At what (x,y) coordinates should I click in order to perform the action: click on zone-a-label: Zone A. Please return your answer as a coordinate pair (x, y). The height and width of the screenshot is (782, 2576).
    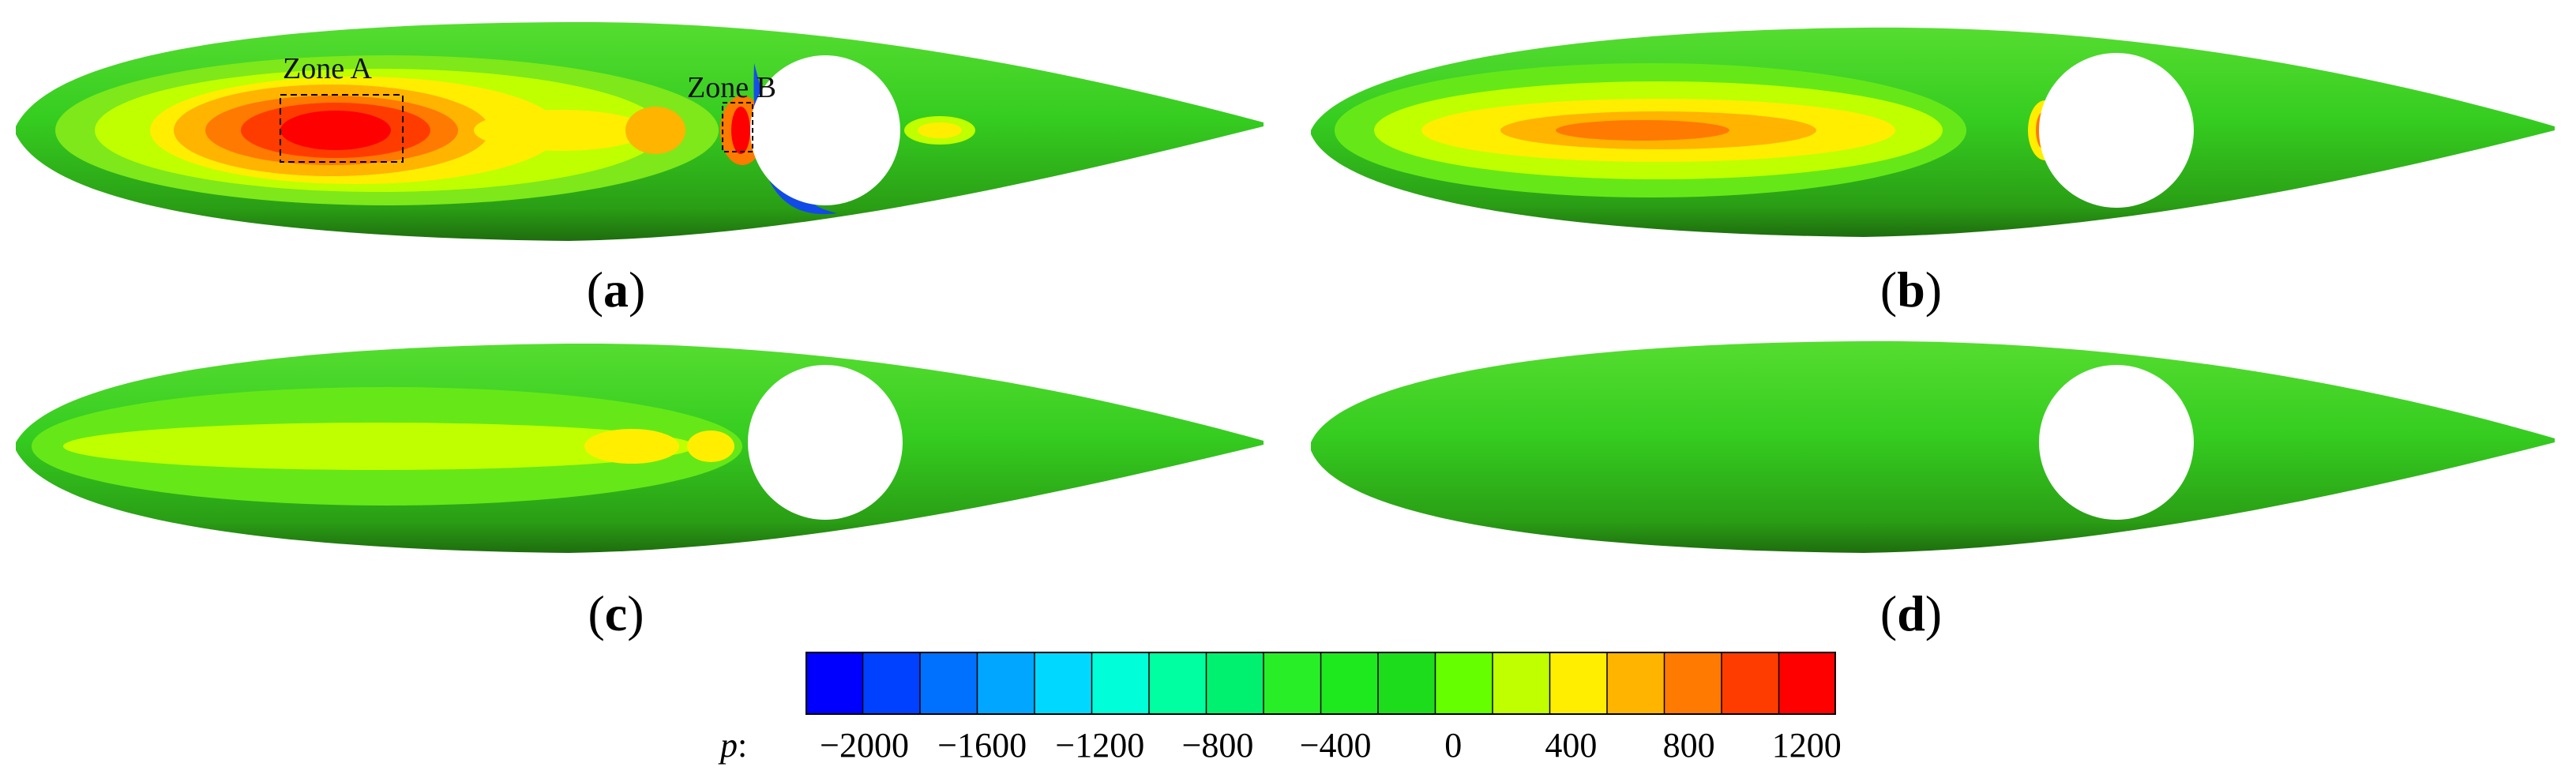
    Looking at the image, I should click on (327, 68).